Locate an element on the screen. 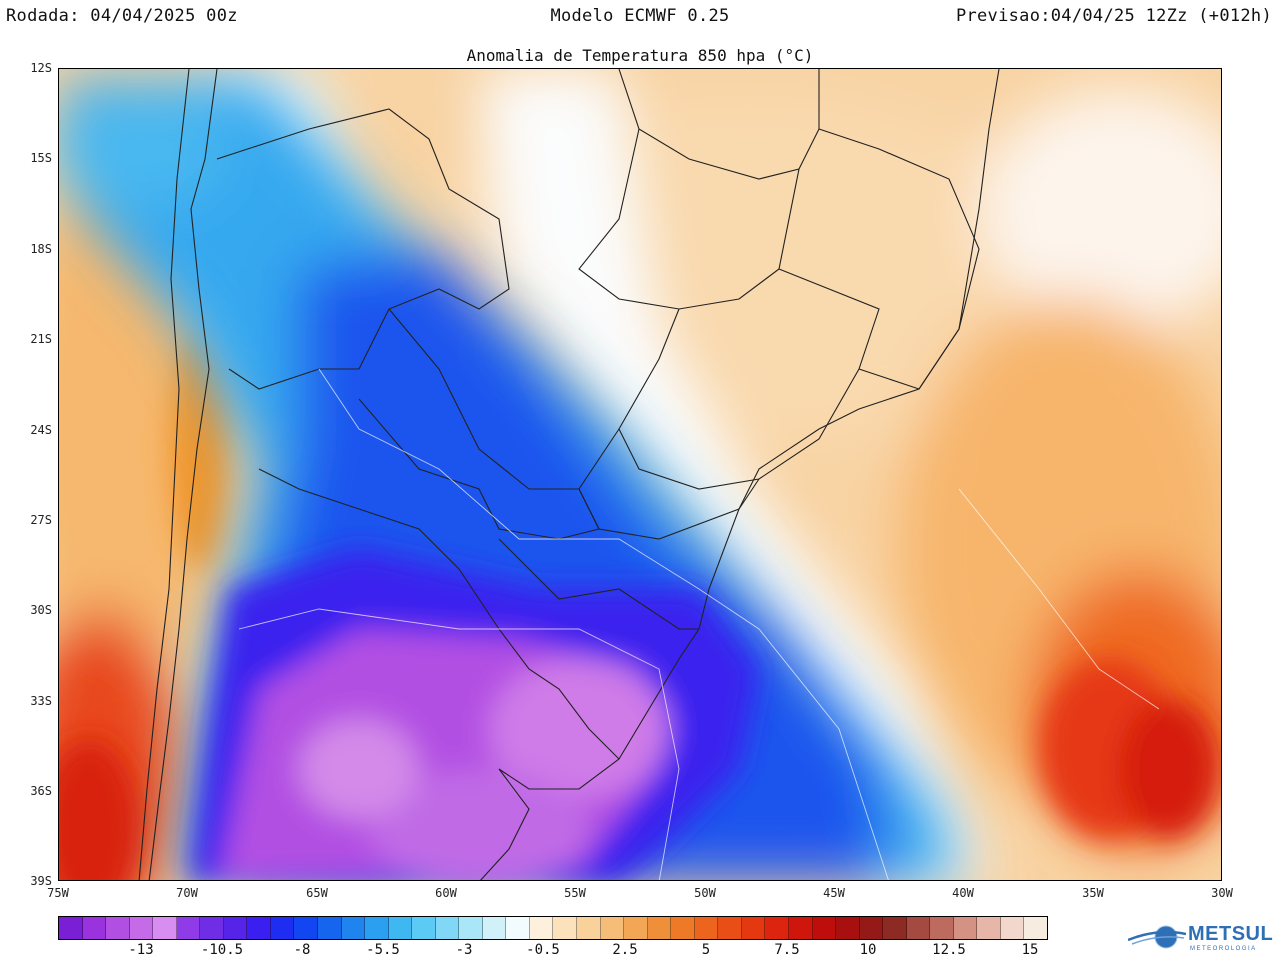 Image resolution: width=1280 pixels, height=962 pixels. colorbar-label: -0.5 is located at coordinates (543, 950).